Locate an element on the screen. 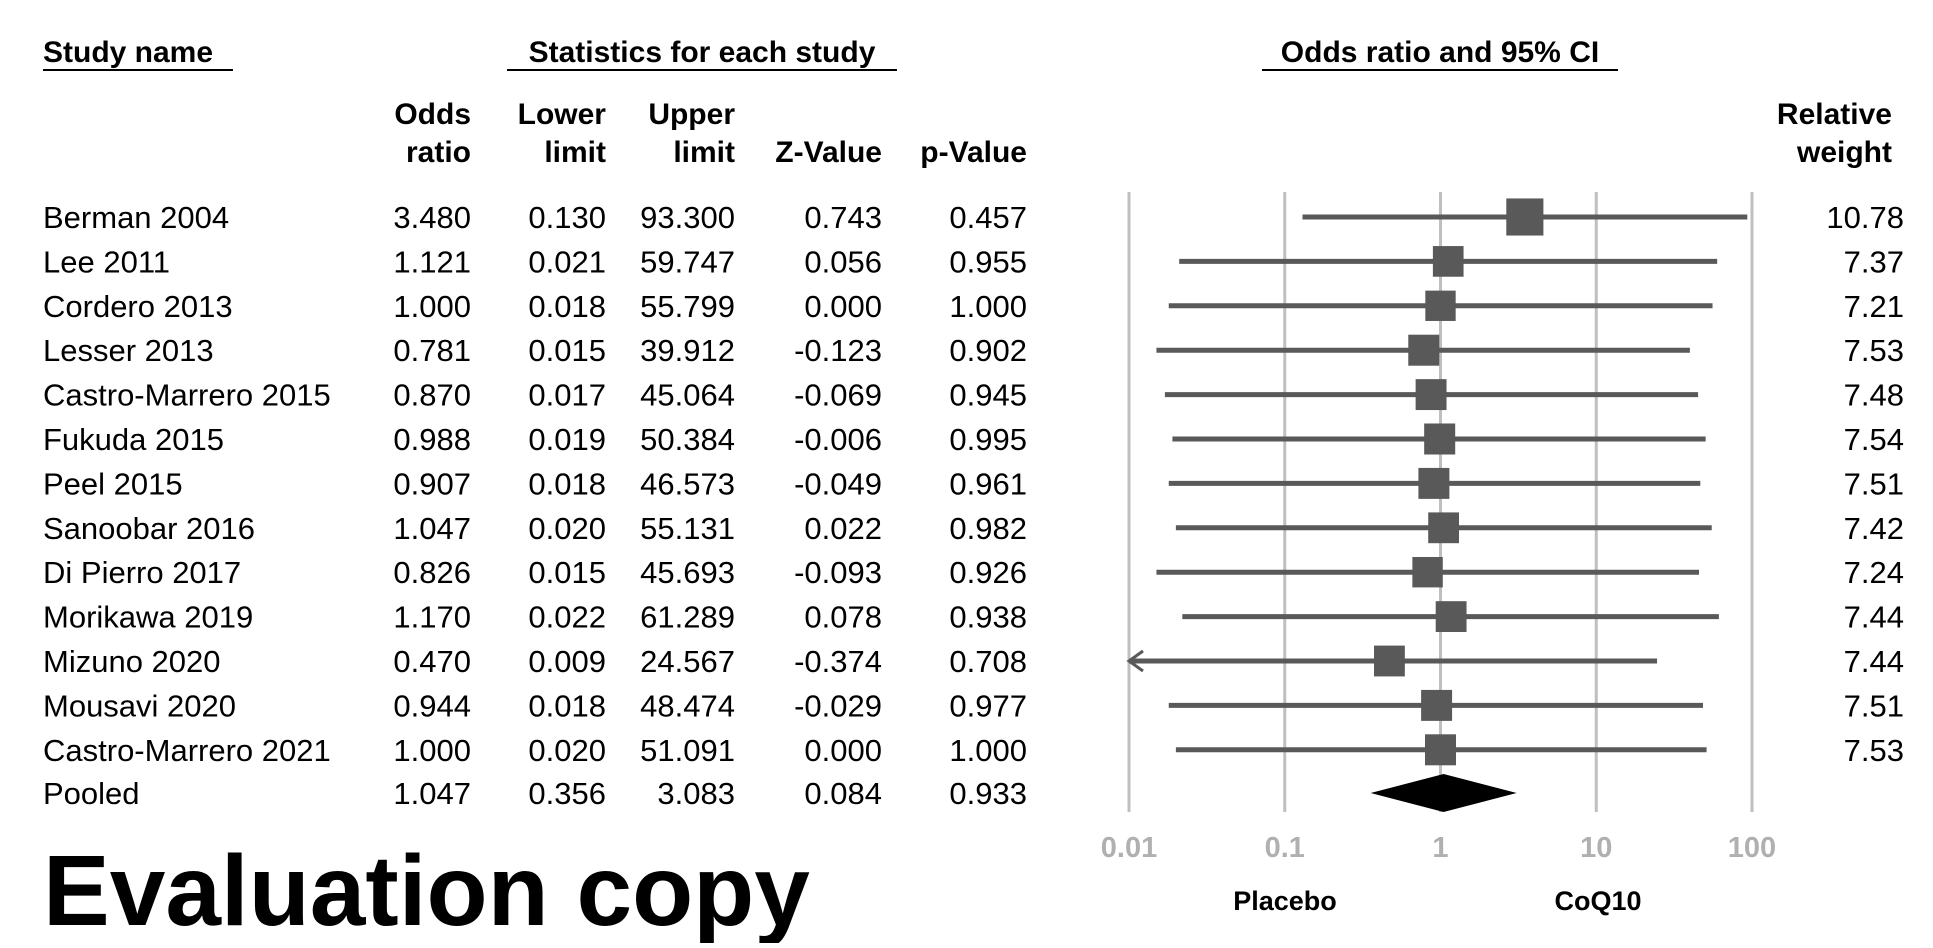 The width and height of the screenshot is (1933, 948). x-tick-label: 1 is located at coordinates (1440, 848).